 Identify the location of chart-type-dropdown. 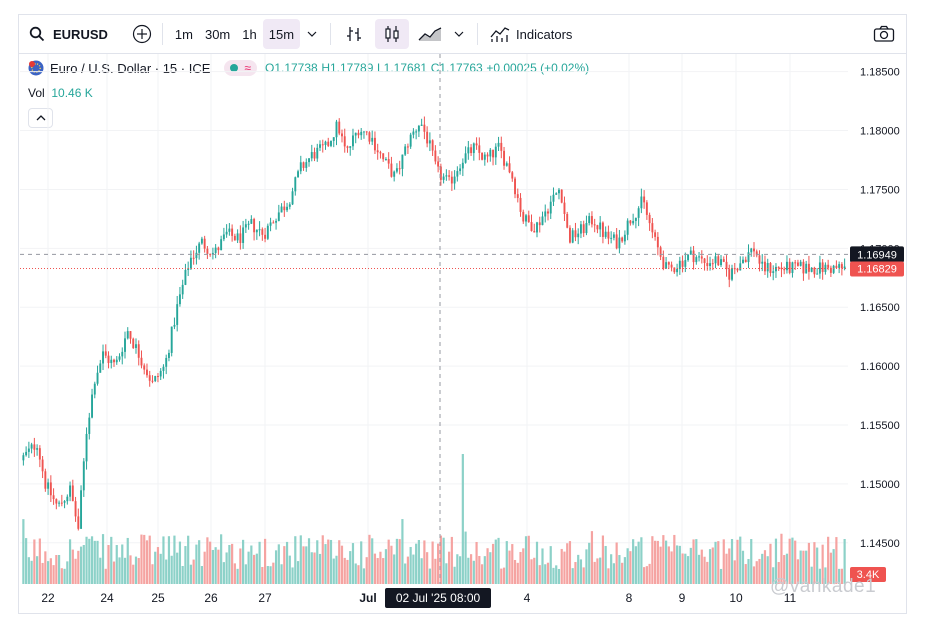
(459, 34).